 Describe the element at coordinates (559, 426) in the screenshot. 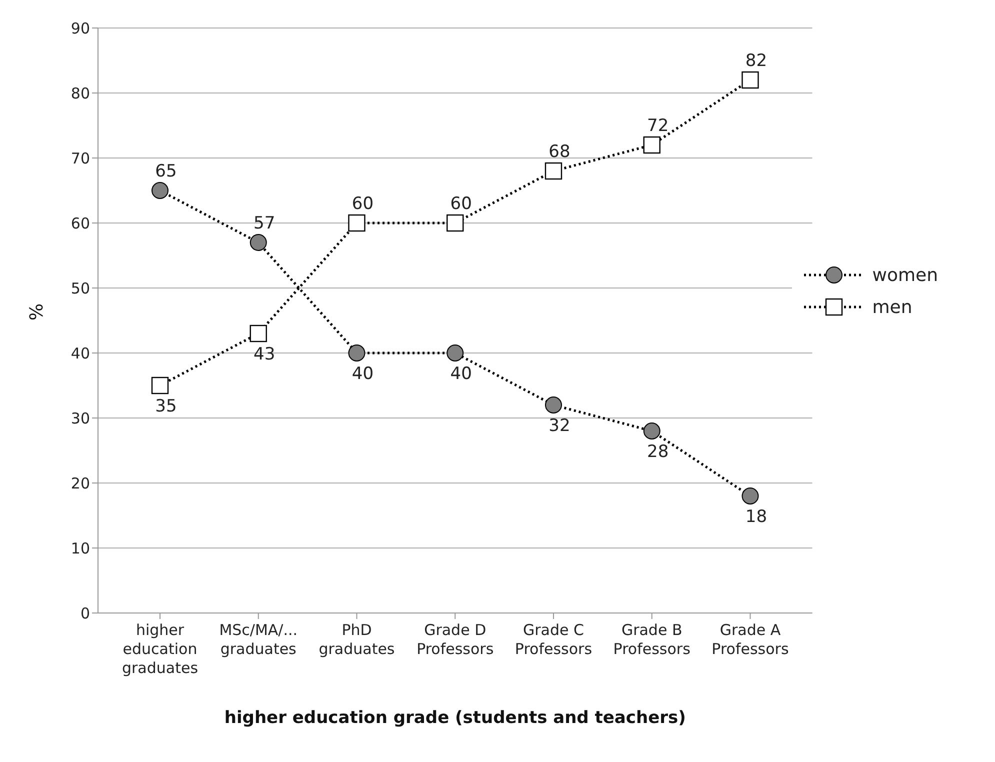

I see `data-label: 32` at that location.